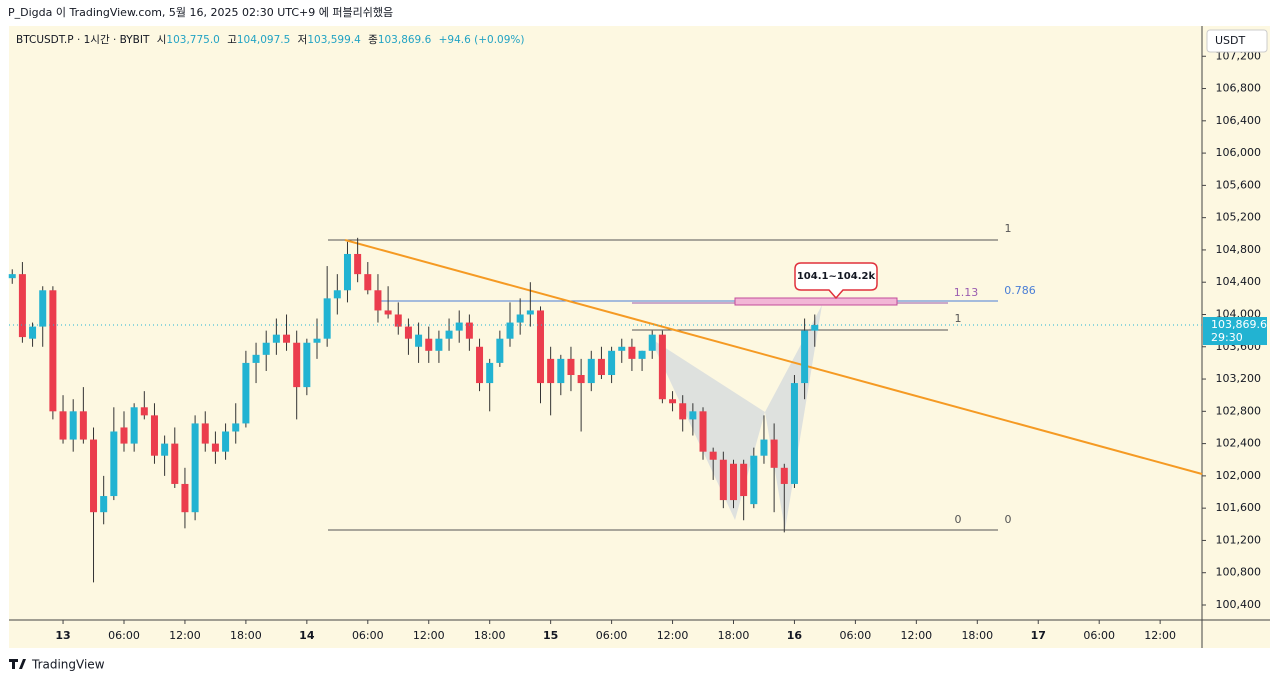 This screenshot has width=1280, height=686. Describe the element at coordinates (232, 40) in the screenshot. I see `label: 고` at that location.